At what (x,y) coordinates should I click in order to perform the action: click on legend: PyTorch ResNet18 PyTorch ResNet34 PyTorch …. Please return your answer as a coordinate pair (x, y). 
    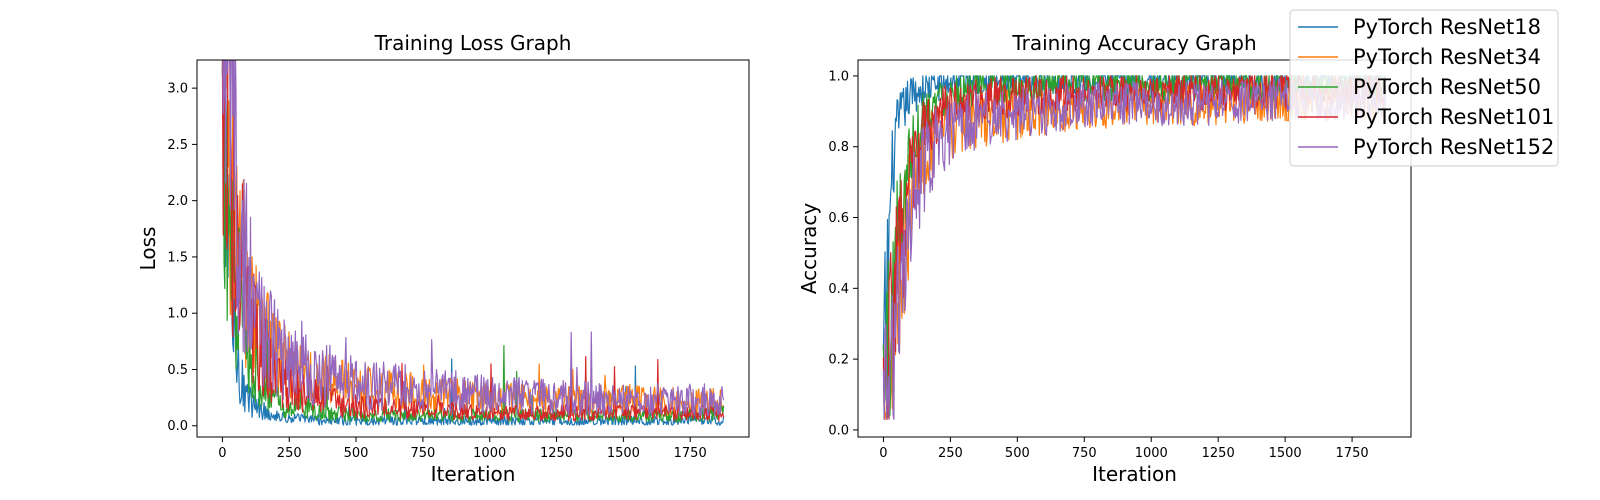
    Looking at the image, I should click on (1424, 88).